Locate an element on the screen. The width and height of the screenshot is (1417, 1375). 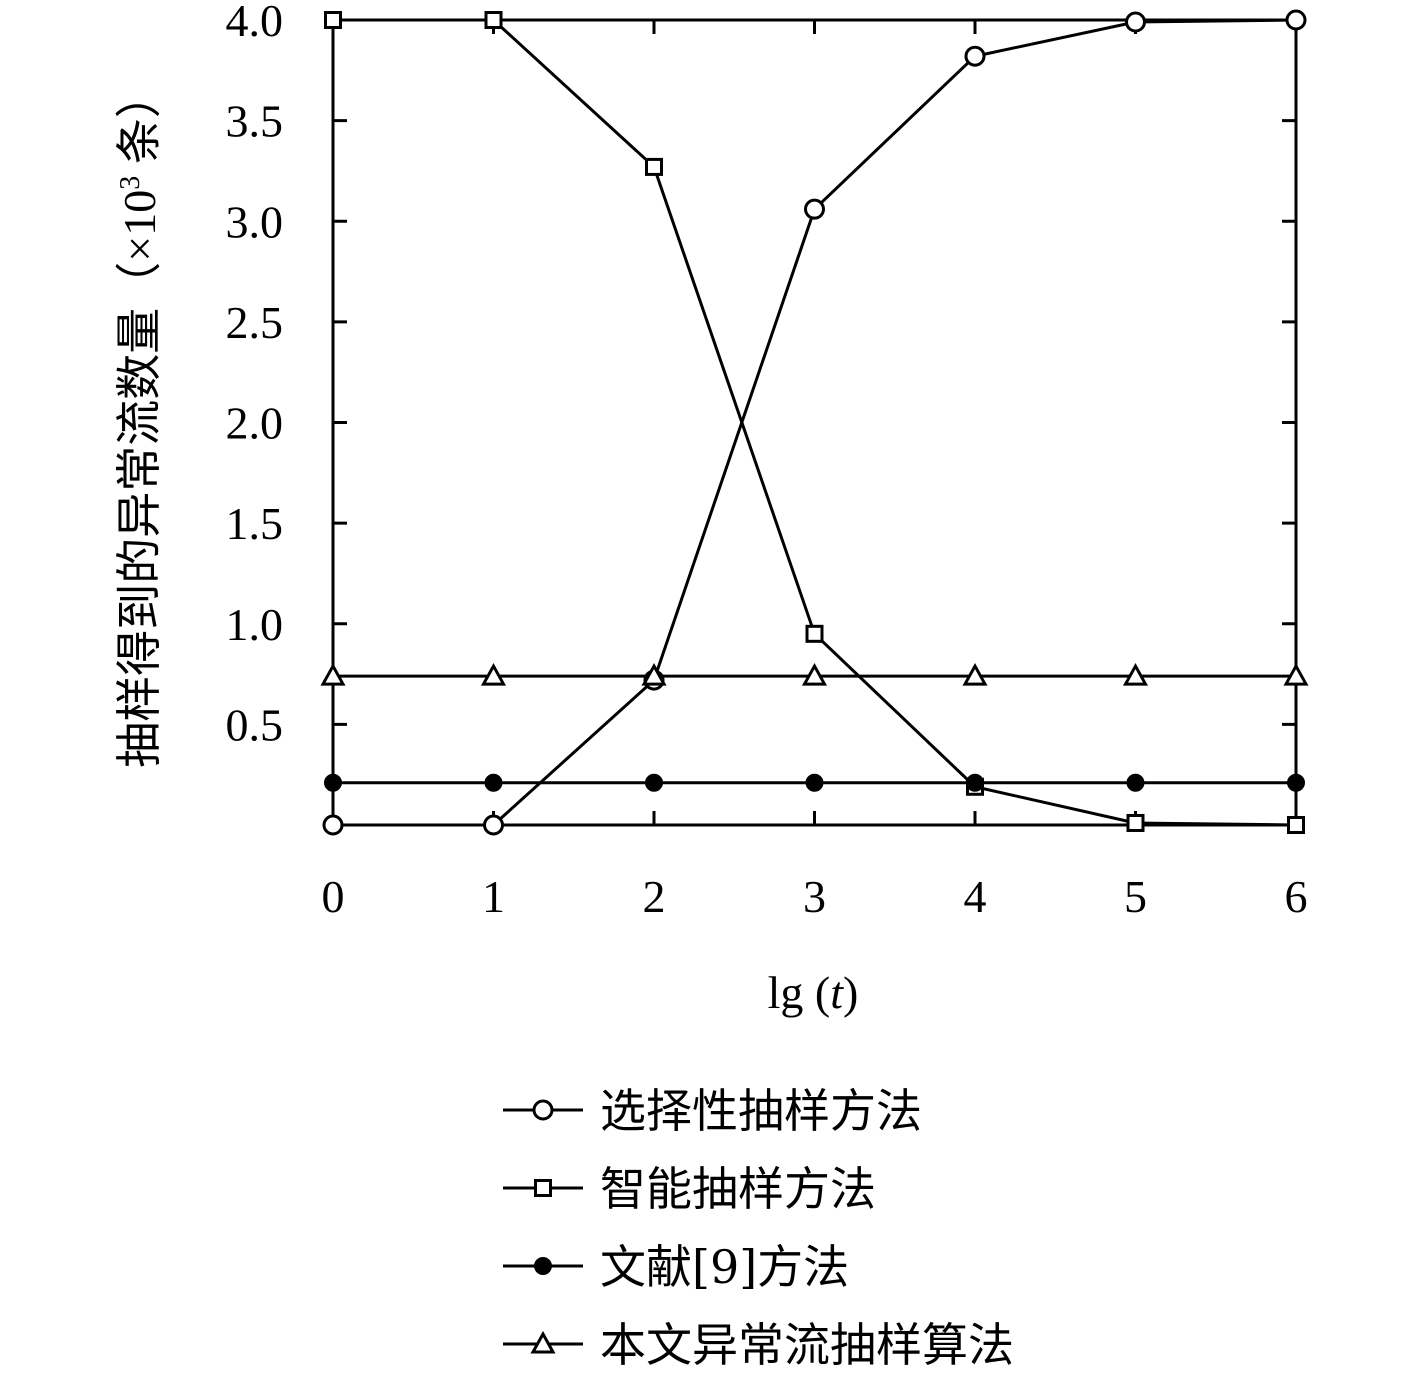
legend-item: 选择性抽样方法 is located at coordinates (712, 1111).